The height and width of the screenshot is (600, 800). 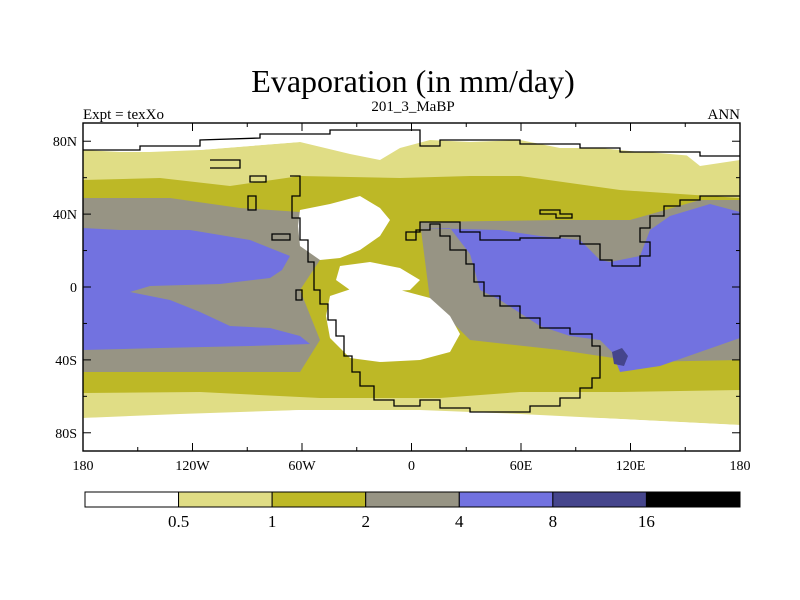 What do you see at coordinates (196, 289) in the screenshot?
I see `field-pacific-high-evaporation` at bounding box center [196, 289].